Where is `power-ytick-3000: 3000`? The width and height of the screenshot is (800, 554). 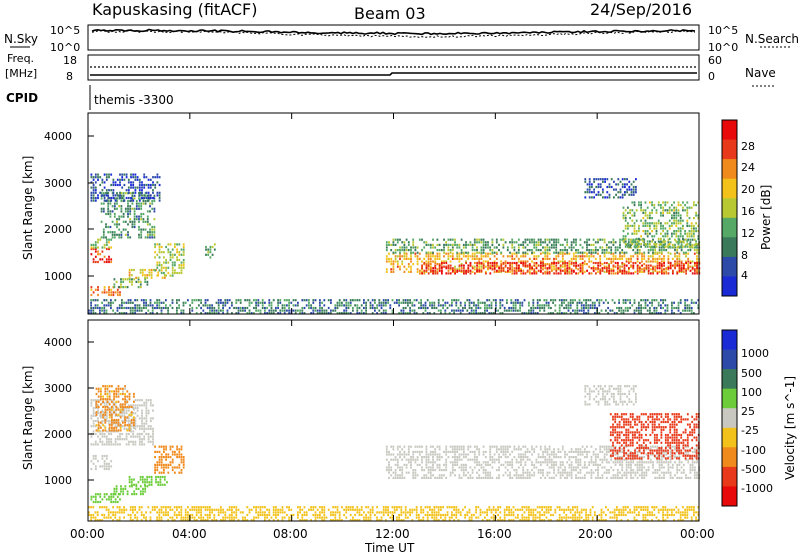 power-ytick-3000: 3000 is located at coordinates (58, 183).